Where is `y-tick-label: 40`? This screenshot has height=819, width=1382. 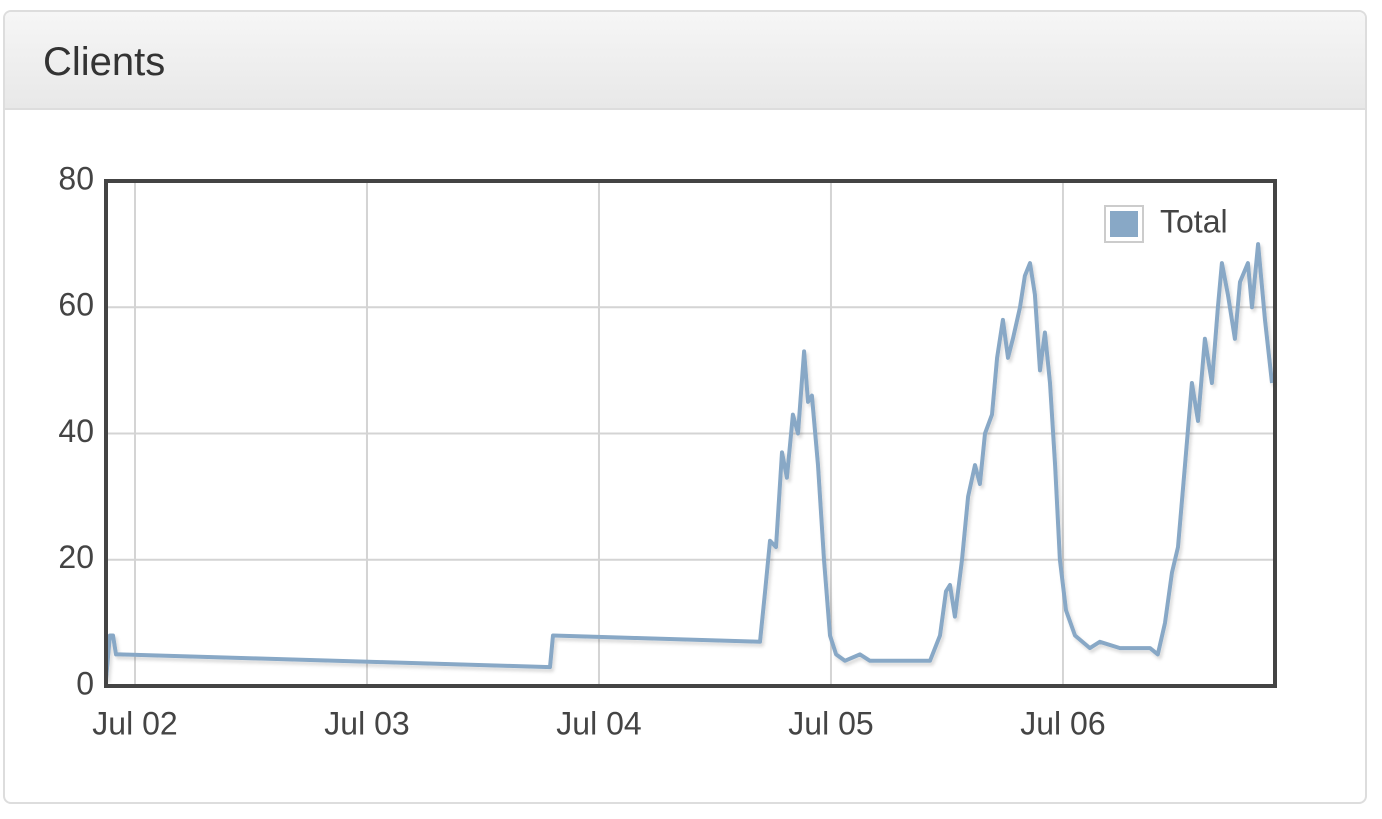 y-tick-label: 40 is located at coordinates (76, 431).